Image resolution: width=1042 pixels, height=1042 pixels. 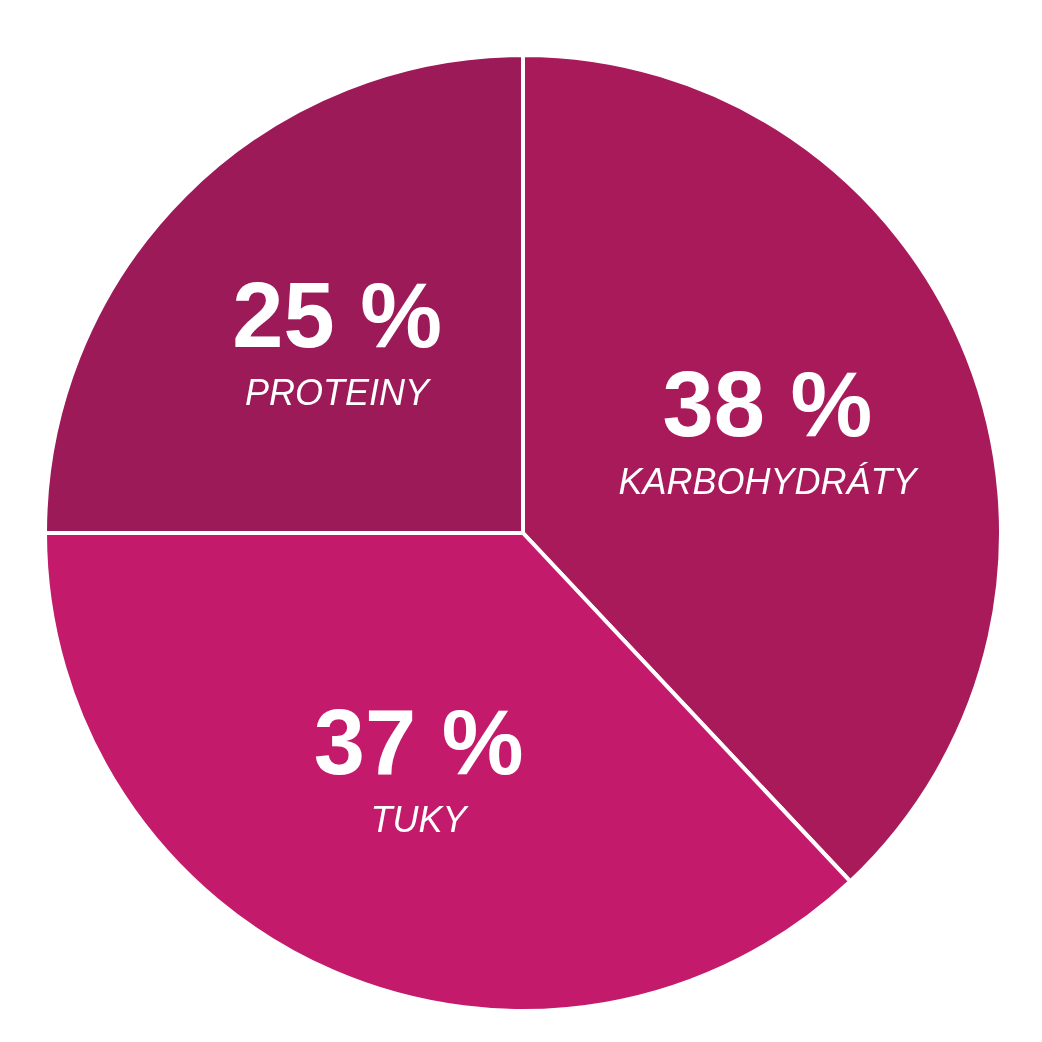 What do you see at coordinates (420, 820) in the screenshot?
I see `slice-label: TUKY` at bounding box center [420, 820].